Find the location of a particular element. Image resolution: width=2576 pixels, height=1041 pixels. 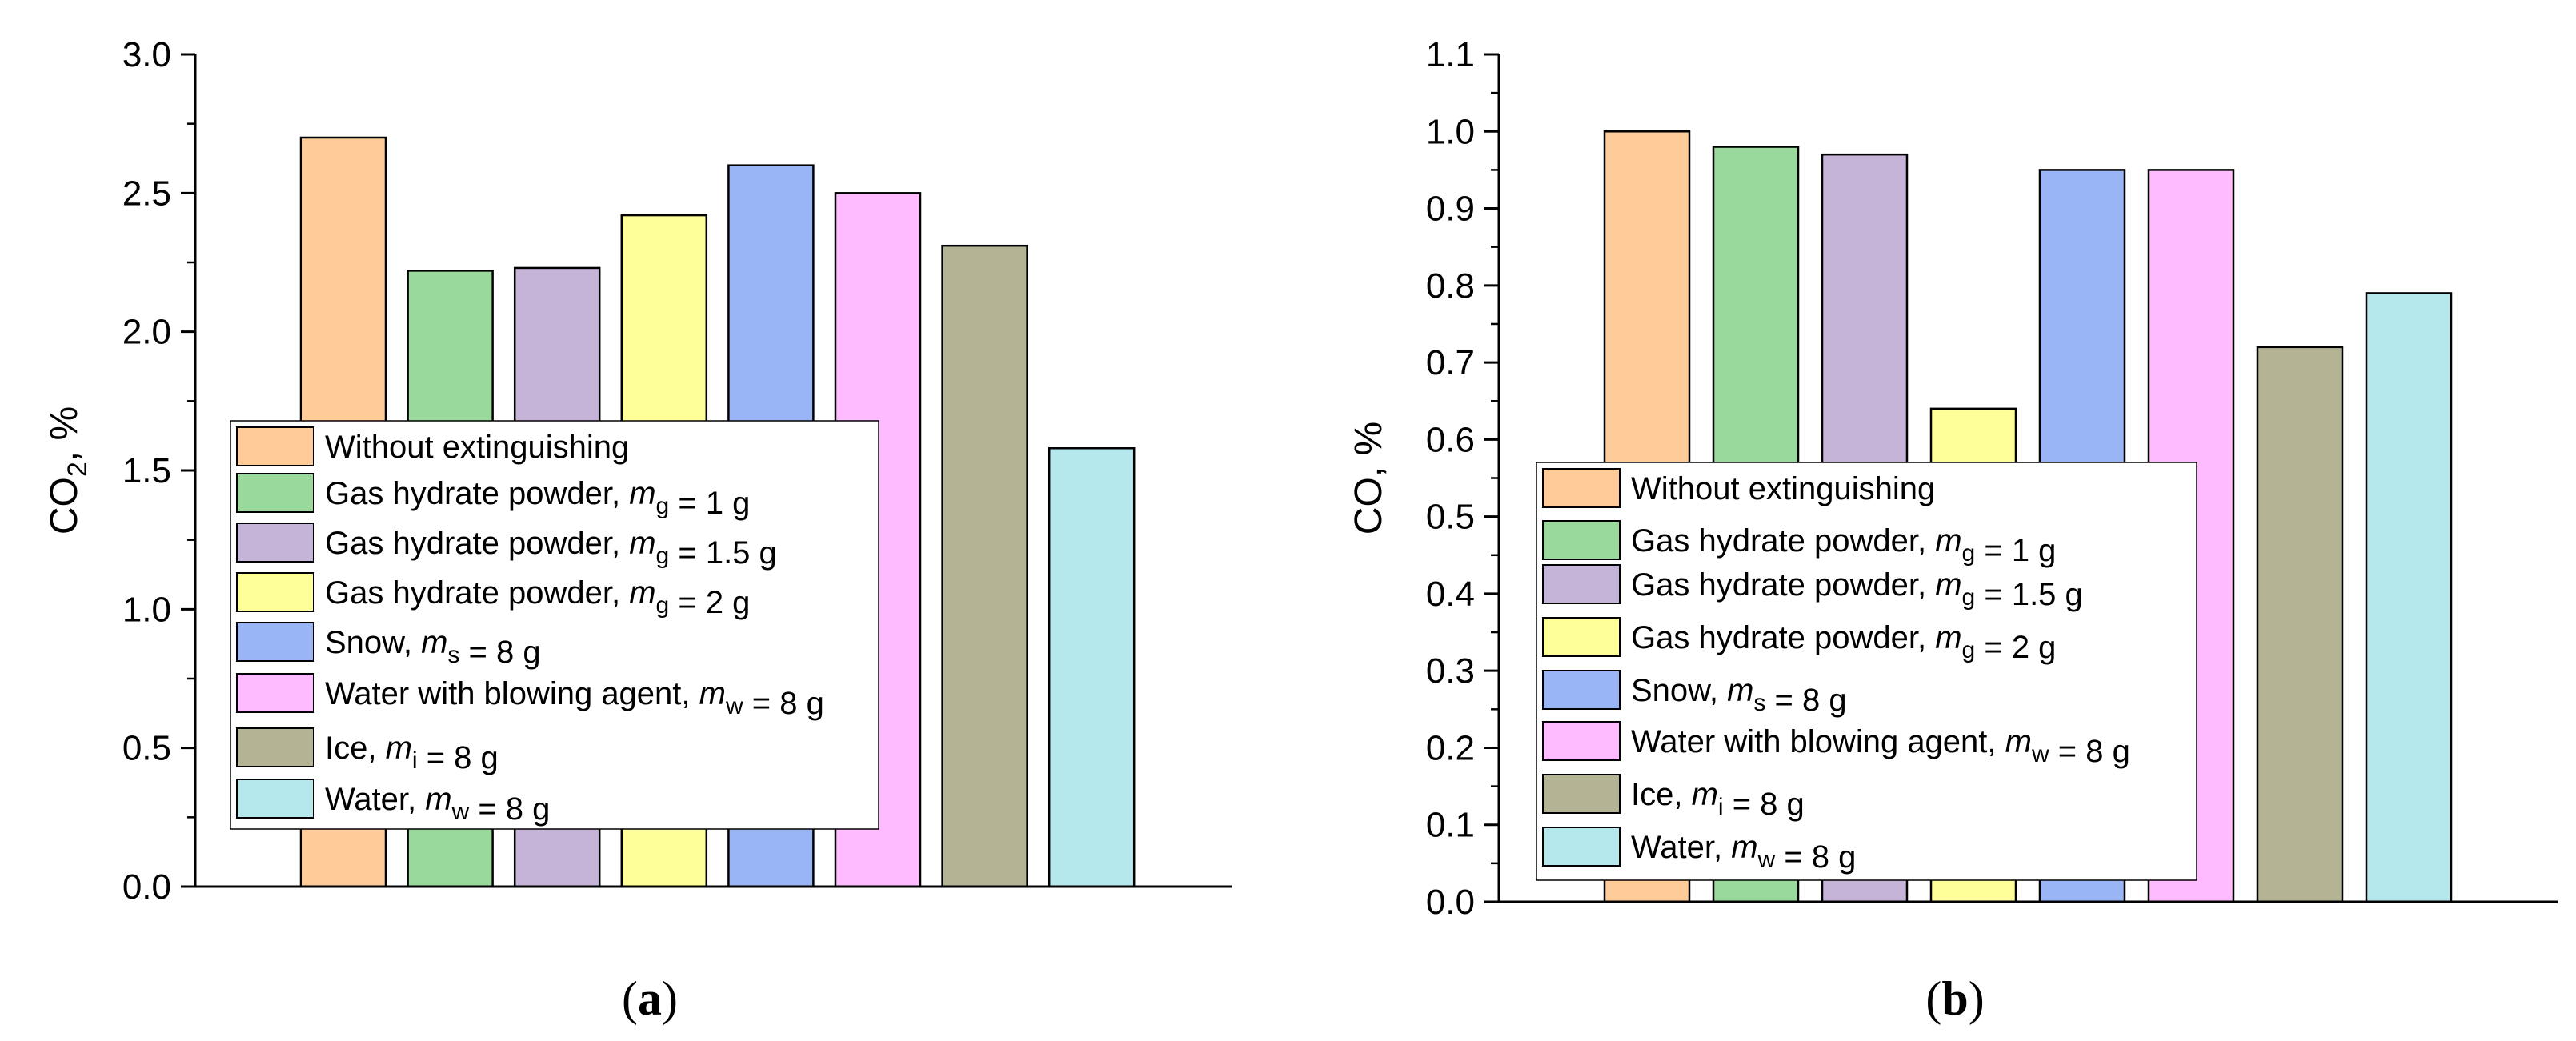

y-tick-label-a-5: 2.5 is located at coordinates (146, 193).